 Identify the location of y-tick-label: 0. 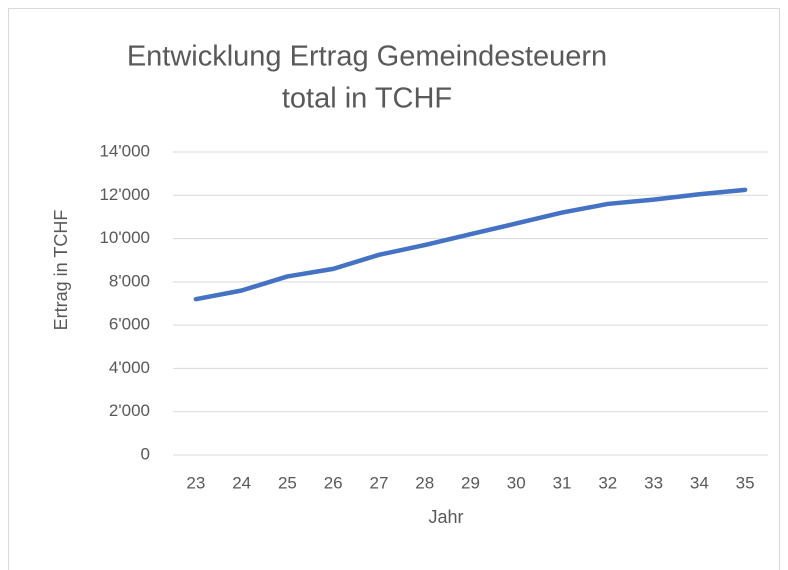
(145, 453).